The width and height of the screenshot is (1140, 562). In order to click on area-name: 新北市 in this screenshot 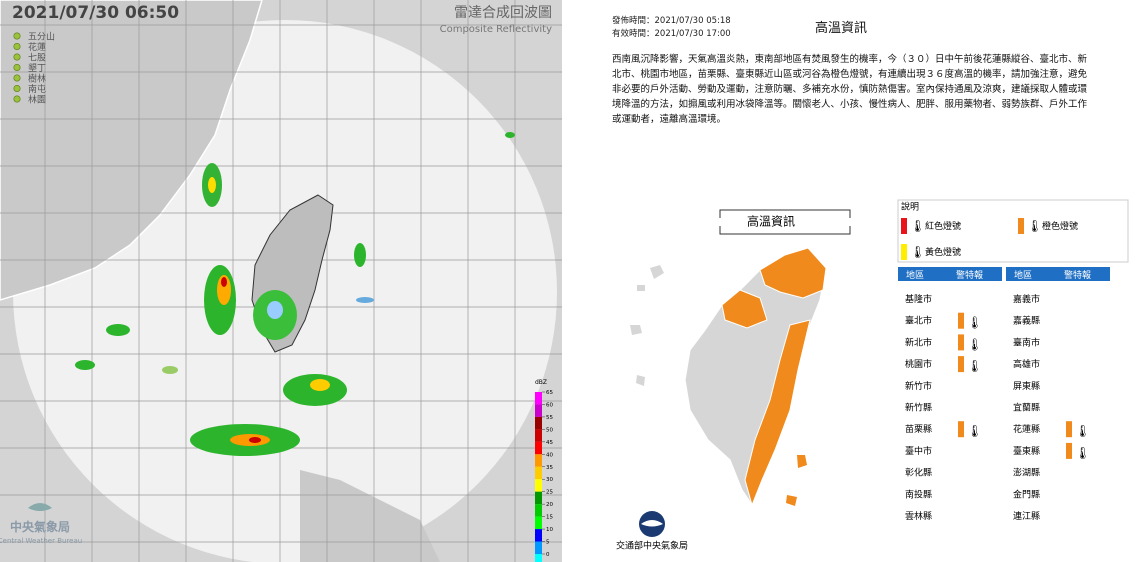, I will do `click(918, 342)`.